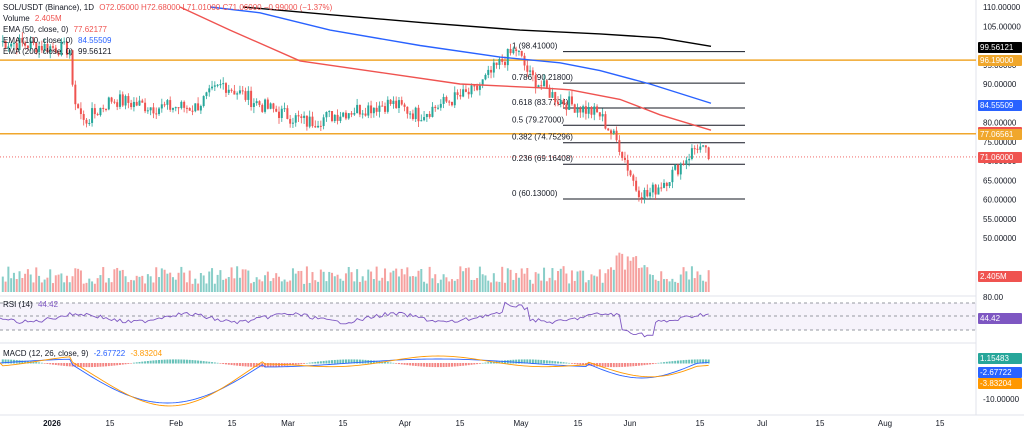 This screenshot has height=431, width=1024. Describe the element at coordinates (30, 305) in the screenshot. I see `rsi-legend: RSI (14) 44.42` at that location.